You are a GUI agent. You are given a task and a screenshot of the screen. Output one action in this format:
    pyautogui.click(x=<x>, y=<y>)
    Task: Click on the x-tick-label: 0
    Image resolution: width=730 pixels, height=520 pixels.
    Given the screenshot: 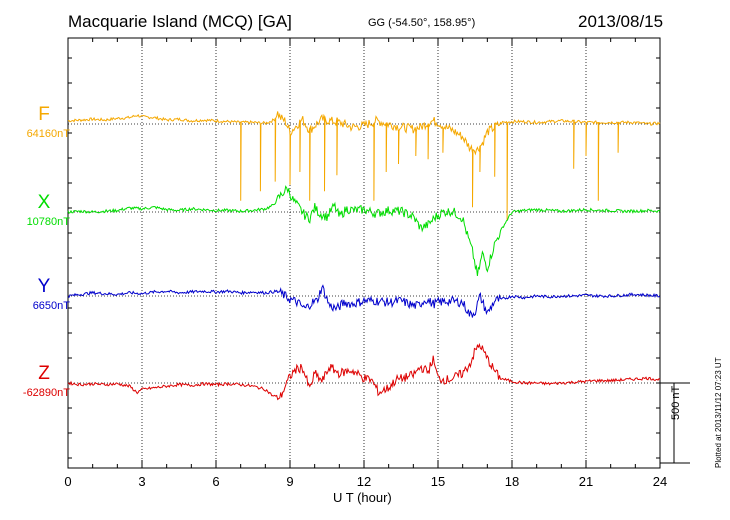 What is the action you would take?
    pyautogui.click(x=68, y=481)
    